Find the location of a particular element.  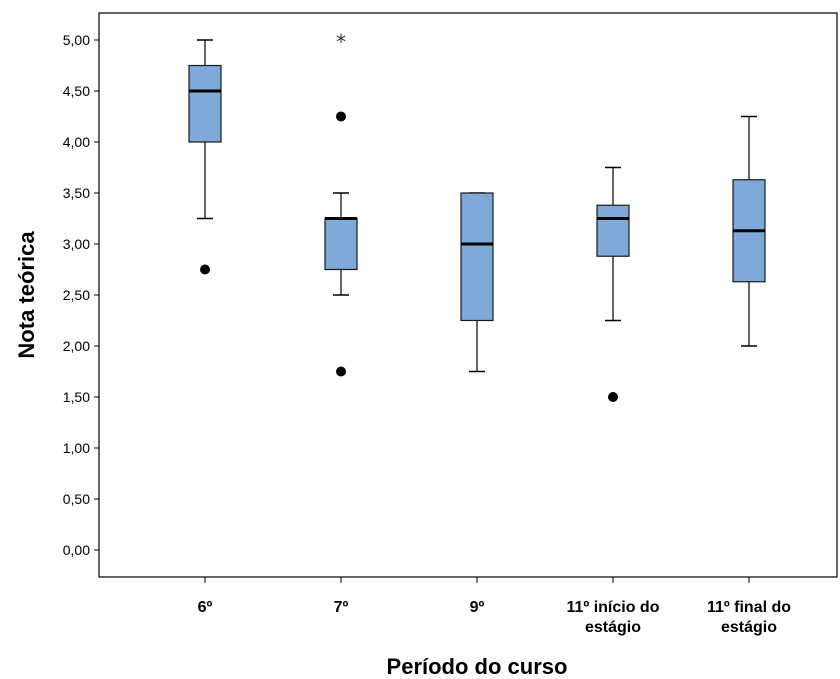

extreme-point: * is located at coordinates (341, 42).